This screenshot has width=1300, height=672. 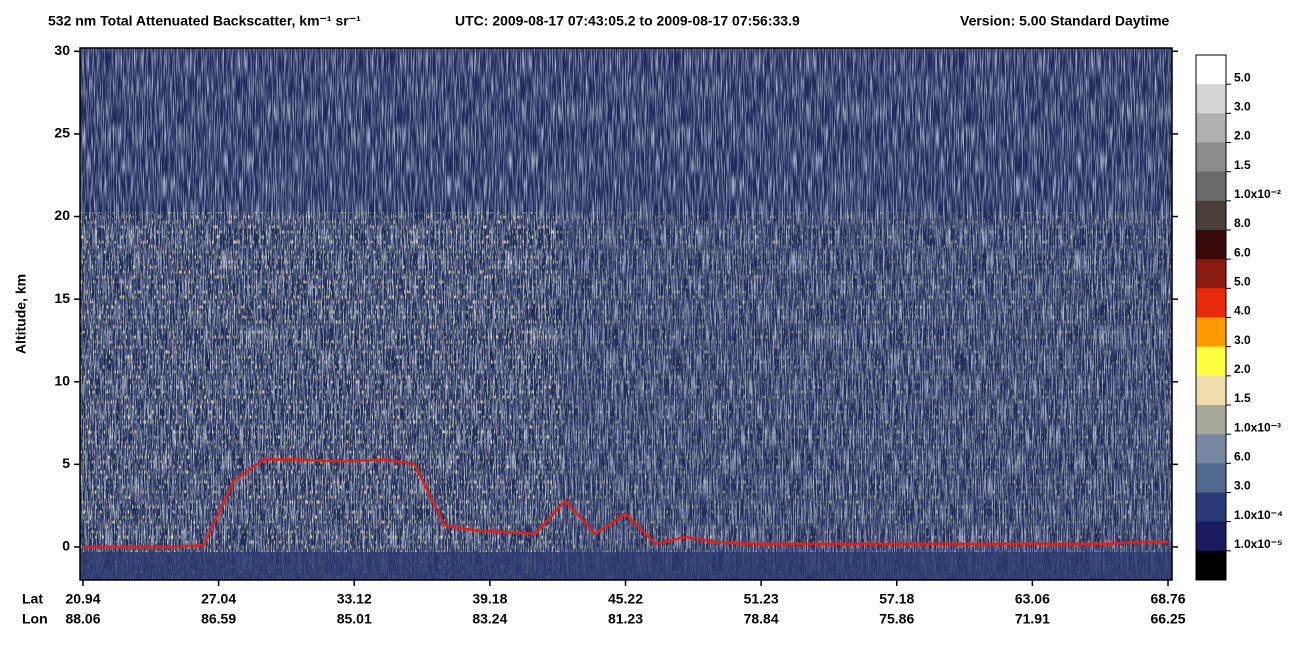 What do you see at coordinates (1257, 427) in the screenshot?
I see `colorbar-label: 1.0x10⁻³` at bounding box center [1257, 427].